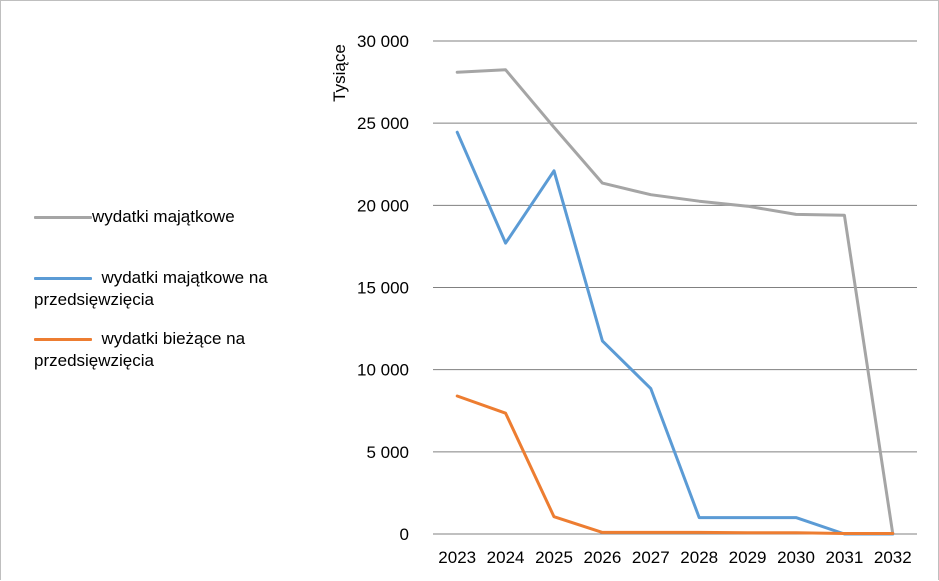 This screenshot has height=581, width=939. What do you see at coordinates (63, 217) in the screenshot?
I see `legend-swatch-gray` at bounding box center [63, 217].